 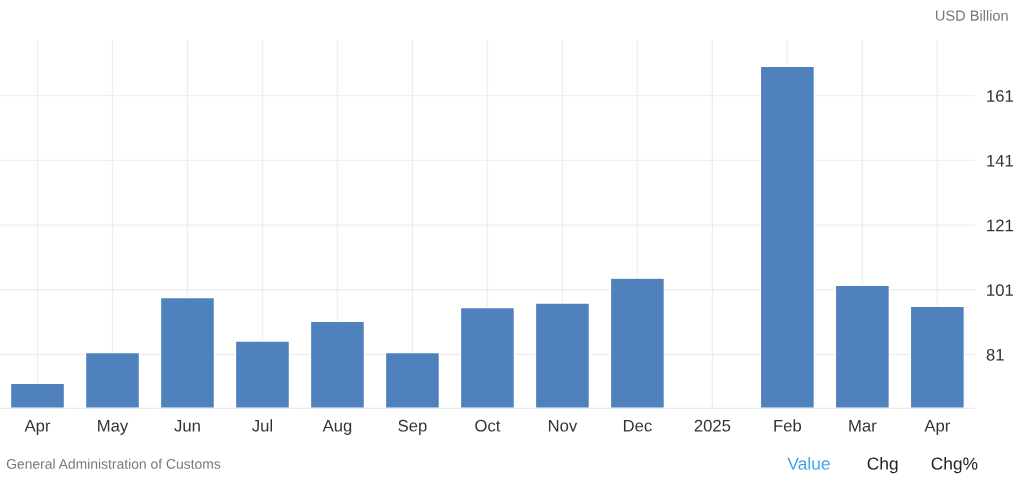 What do you see at coordinates (1000, 290) in the screenshot?
I see `y-tick-label: 101` at bounding box center [1000, 290].